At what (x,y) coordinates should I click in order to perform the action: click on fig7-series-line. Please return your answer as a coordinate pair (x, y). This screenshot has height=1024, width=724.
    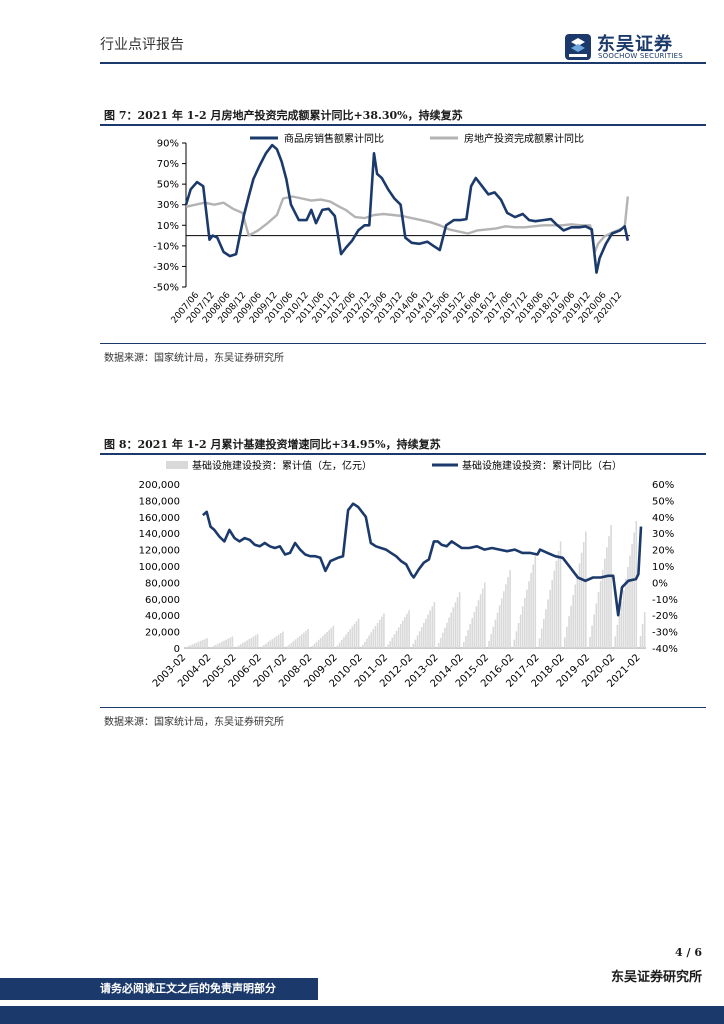
    Looking at the image, I should click on (407, 224).